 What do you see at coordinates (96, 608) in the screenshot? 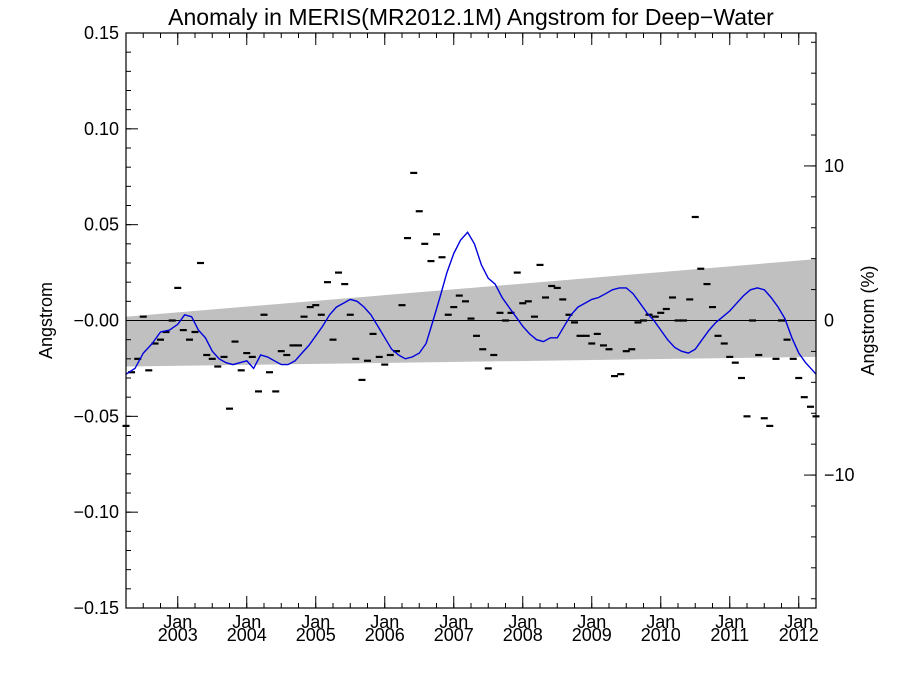
I see `y-tick-label-left: −0.15` at bounding box center [96, 608].